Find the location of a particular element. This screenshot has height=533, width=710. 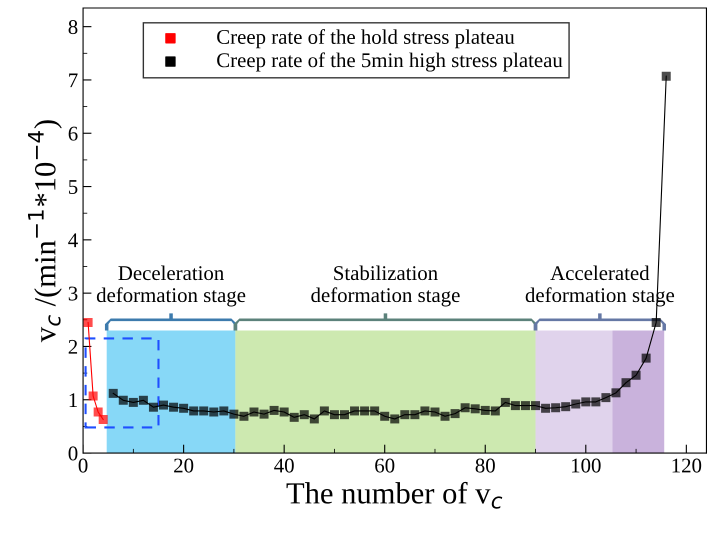

y-axis-title: v$_{c}$ /(min$^{−1}$*10$^{−4}$) is located at coordinates (45, 231).